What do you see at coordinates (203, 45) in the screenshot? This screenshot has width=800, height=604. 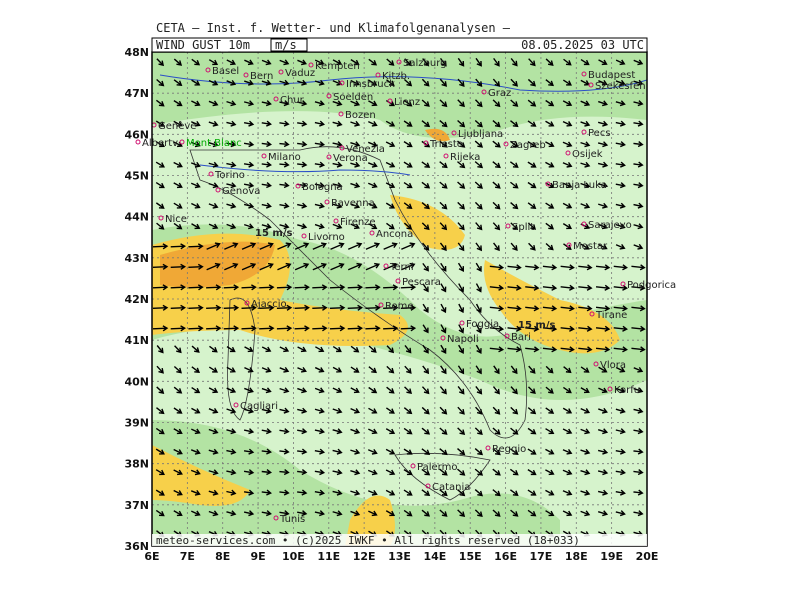 I see `field-name: WIND_GUST_10m` at bounding box center [203, 45].